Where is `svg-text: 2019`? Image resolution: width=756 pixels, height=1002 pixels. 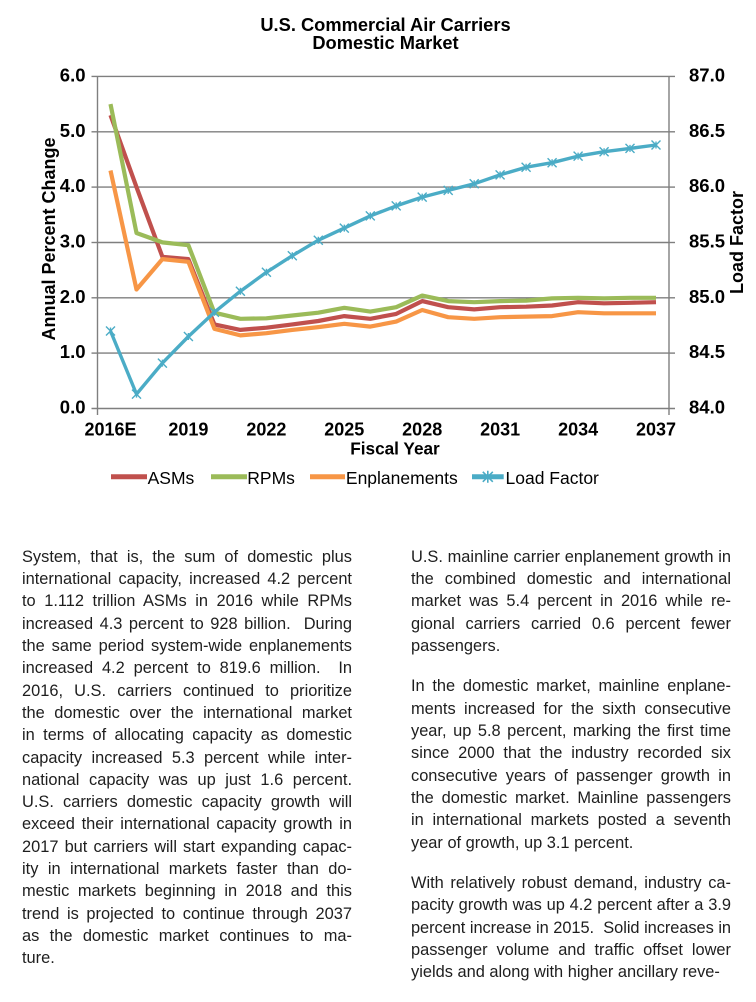
svg-text: 2019 is located at coordinates (188, 429).